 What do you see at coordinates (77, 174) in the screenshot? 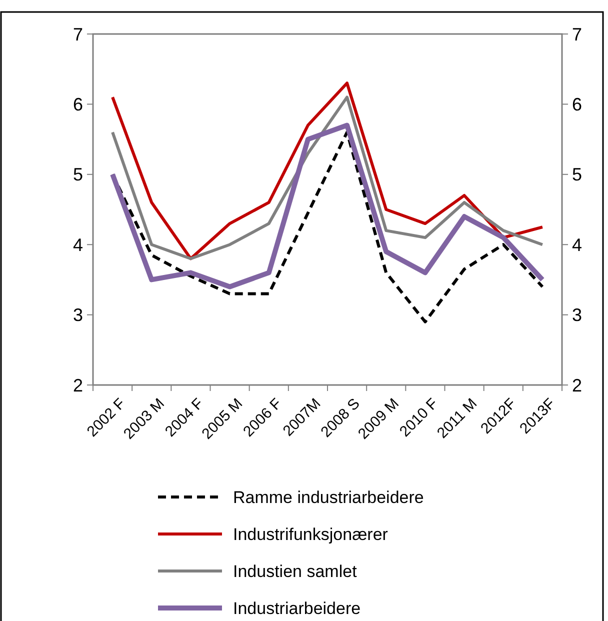
I see `y-tick-label: 5` at bounding box center [77, 174].